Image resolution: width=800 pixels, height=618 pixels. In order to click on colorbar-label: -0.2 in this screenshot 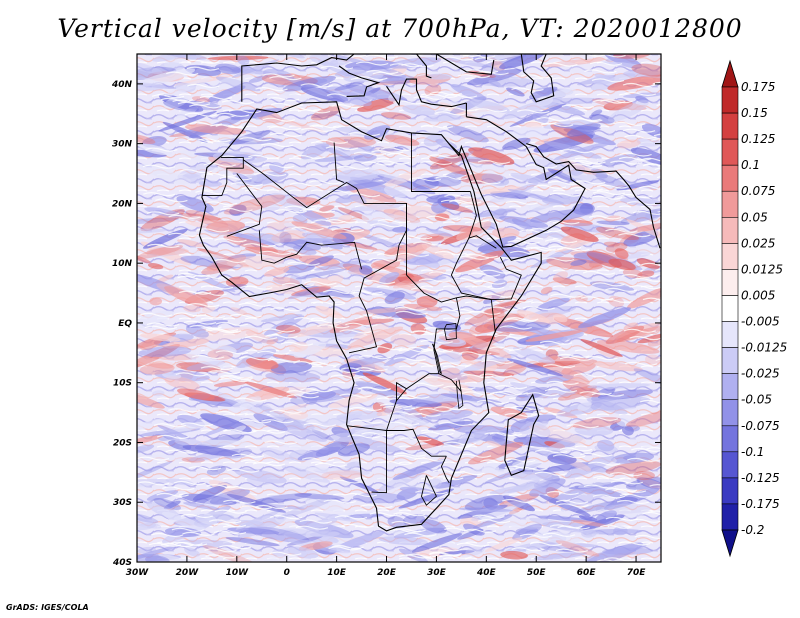, I will do `click(752, 530)`.